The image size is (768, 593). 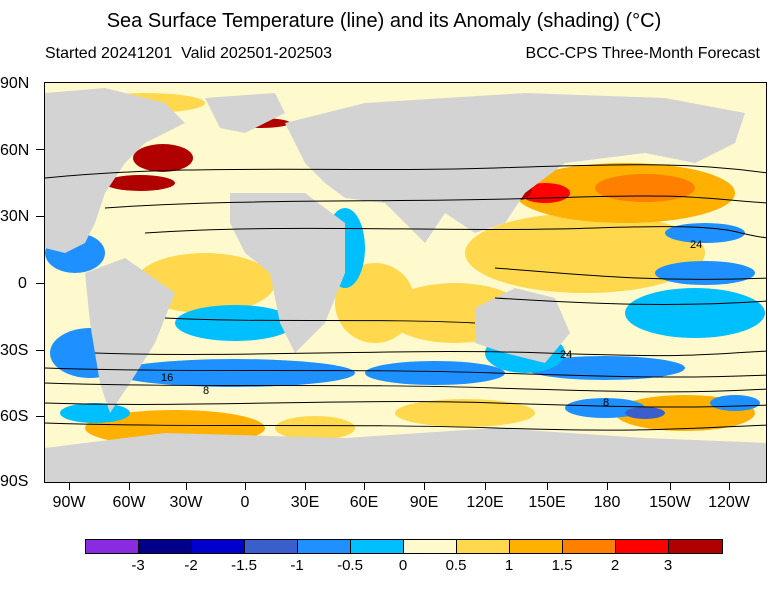 I want to click on antarctica, so click(x=405, y=455).